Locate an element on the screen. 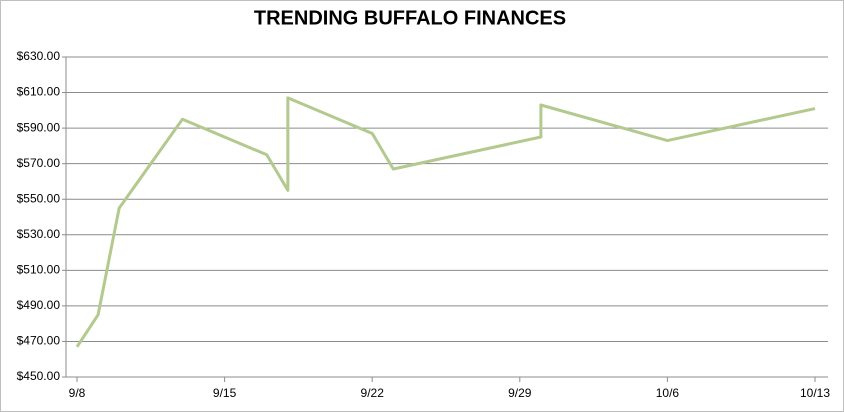  y-tick-label: $570.00 is located at coordinates (39, 163).